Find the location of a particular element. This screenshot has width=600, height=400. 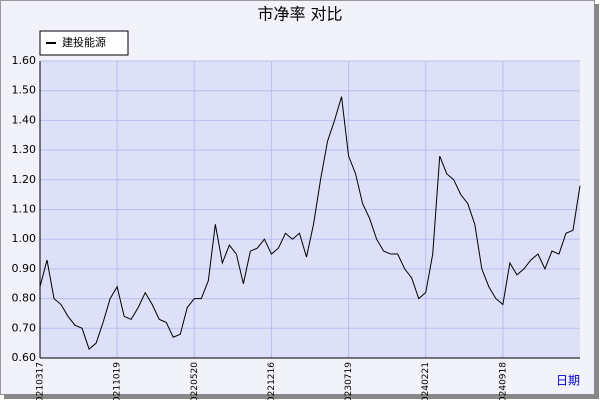

y-tick-label: 0.90 is located at coordinates (24, 268).